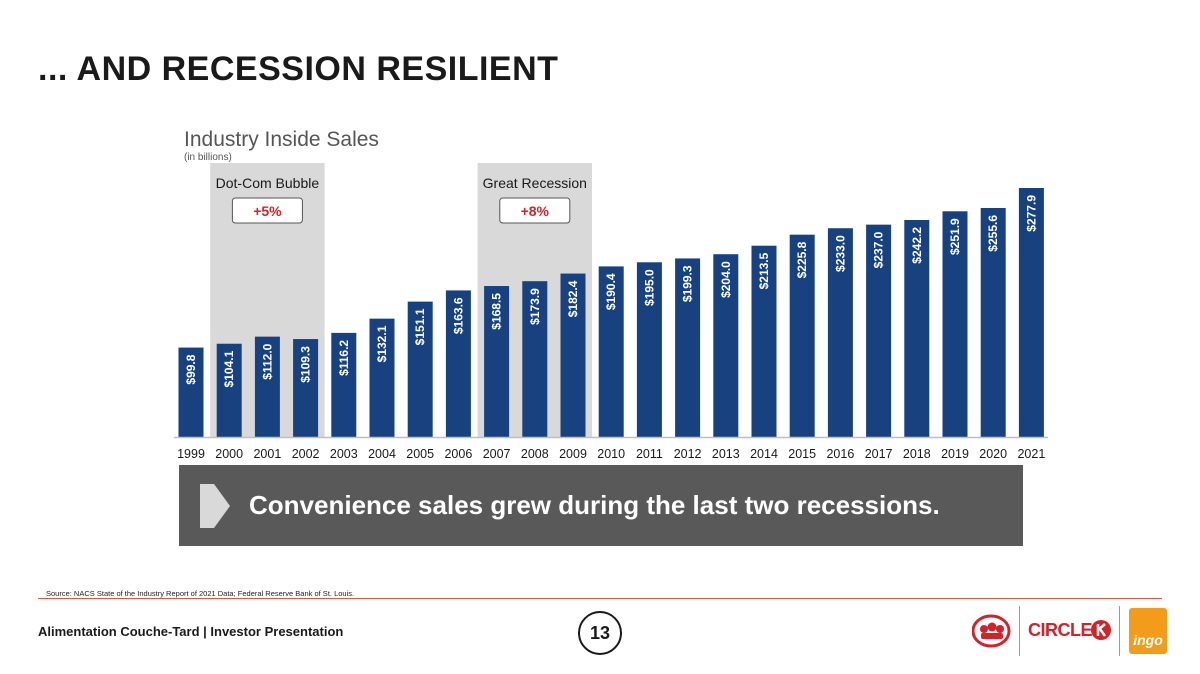 The image size is (1200, 674). I want to click on x-tick-label: 2017, so click(879, 454).